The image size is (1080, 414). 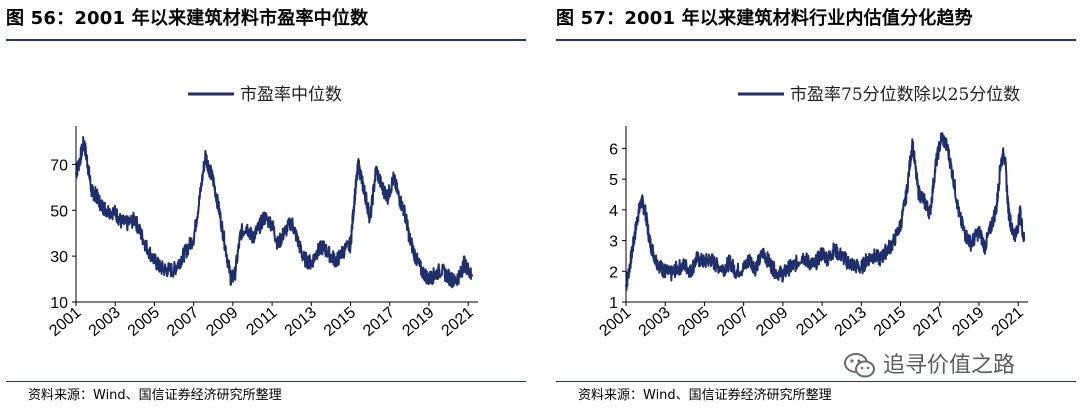 I want to click on y-tick-label: 5, so click(x=613, y=180).